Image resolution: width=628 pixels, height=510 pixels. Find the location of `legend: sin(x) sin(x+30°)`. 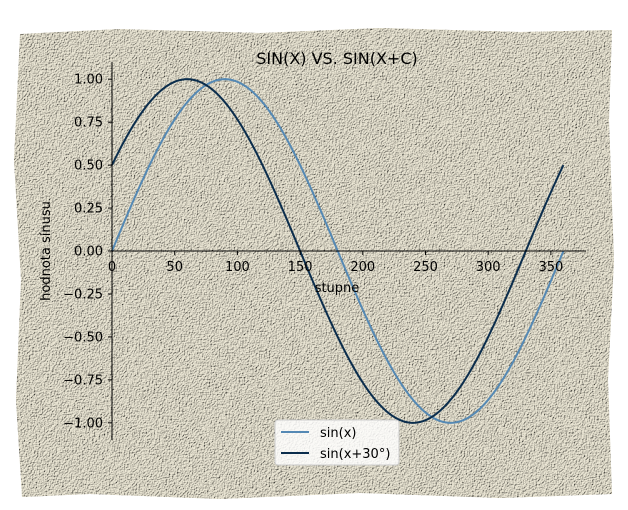

legend: sin(x) sin(x+30°) is located at coordinates (337, 442).